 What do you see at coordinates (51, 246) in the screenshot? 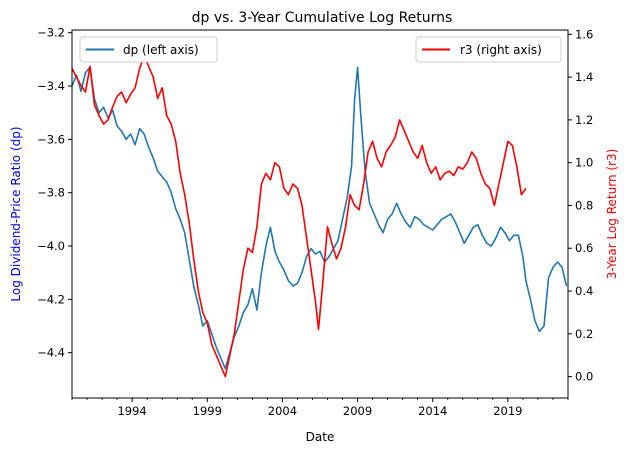
I see `y-left-tick-label: −4.0` at bounding box center [51, 246].